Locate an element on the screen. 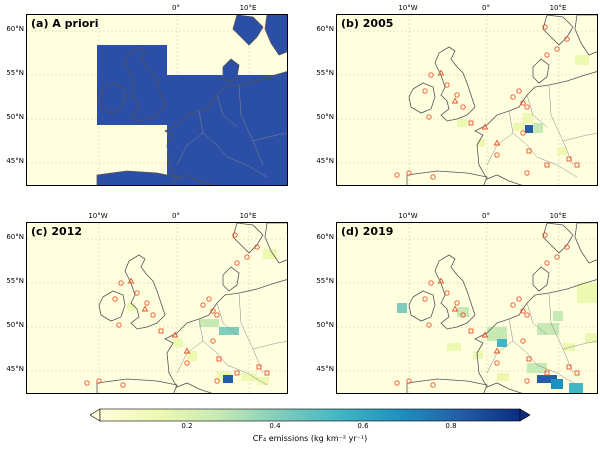 The height and width of the screenshot is (451, 600). panel-label: (d) 2019 is located at coordinates (367, 231).